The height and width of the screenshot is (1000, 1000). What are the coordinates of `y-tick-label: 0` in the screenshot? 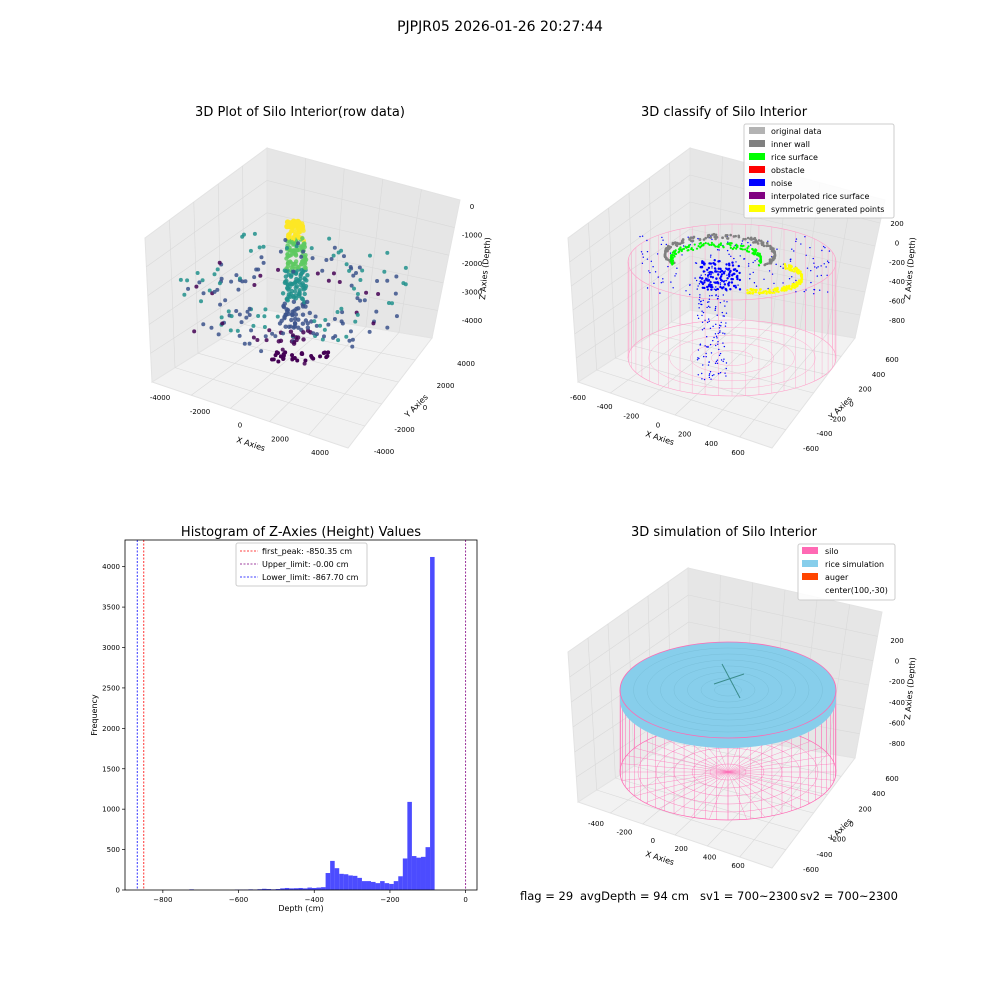 It's located at (851, 825).